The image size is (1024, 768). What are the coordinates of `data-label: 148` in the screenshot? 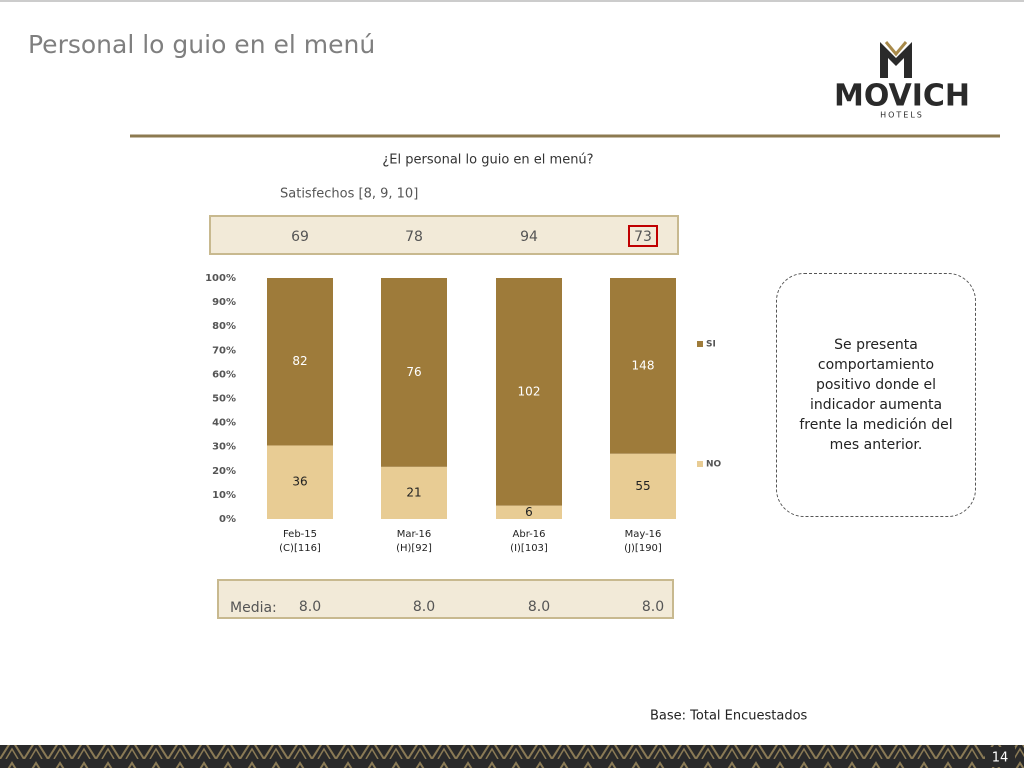 It's located at (643, 365).